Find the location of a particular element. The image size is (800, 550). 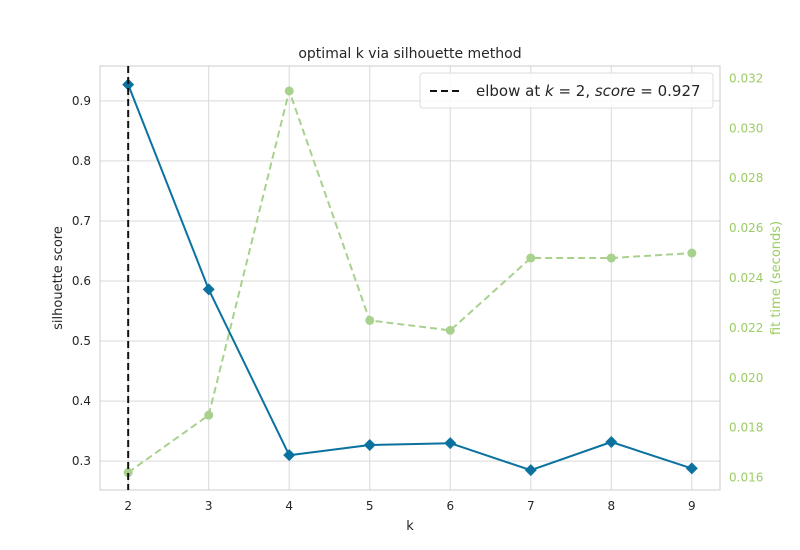

legend-prefix: elbow at is located at coordinates (510, 91).